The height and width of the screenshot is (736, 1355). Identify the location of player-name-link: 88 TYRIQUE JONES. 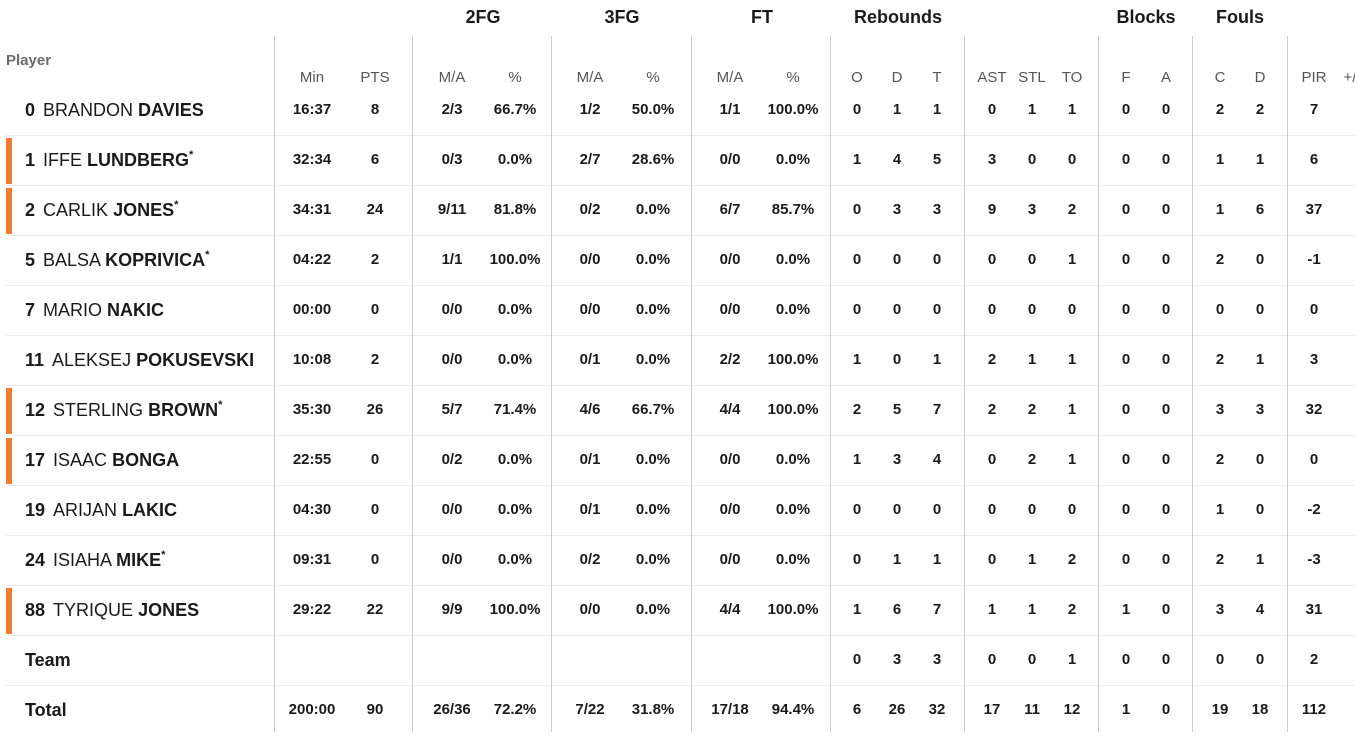
(112, 610).